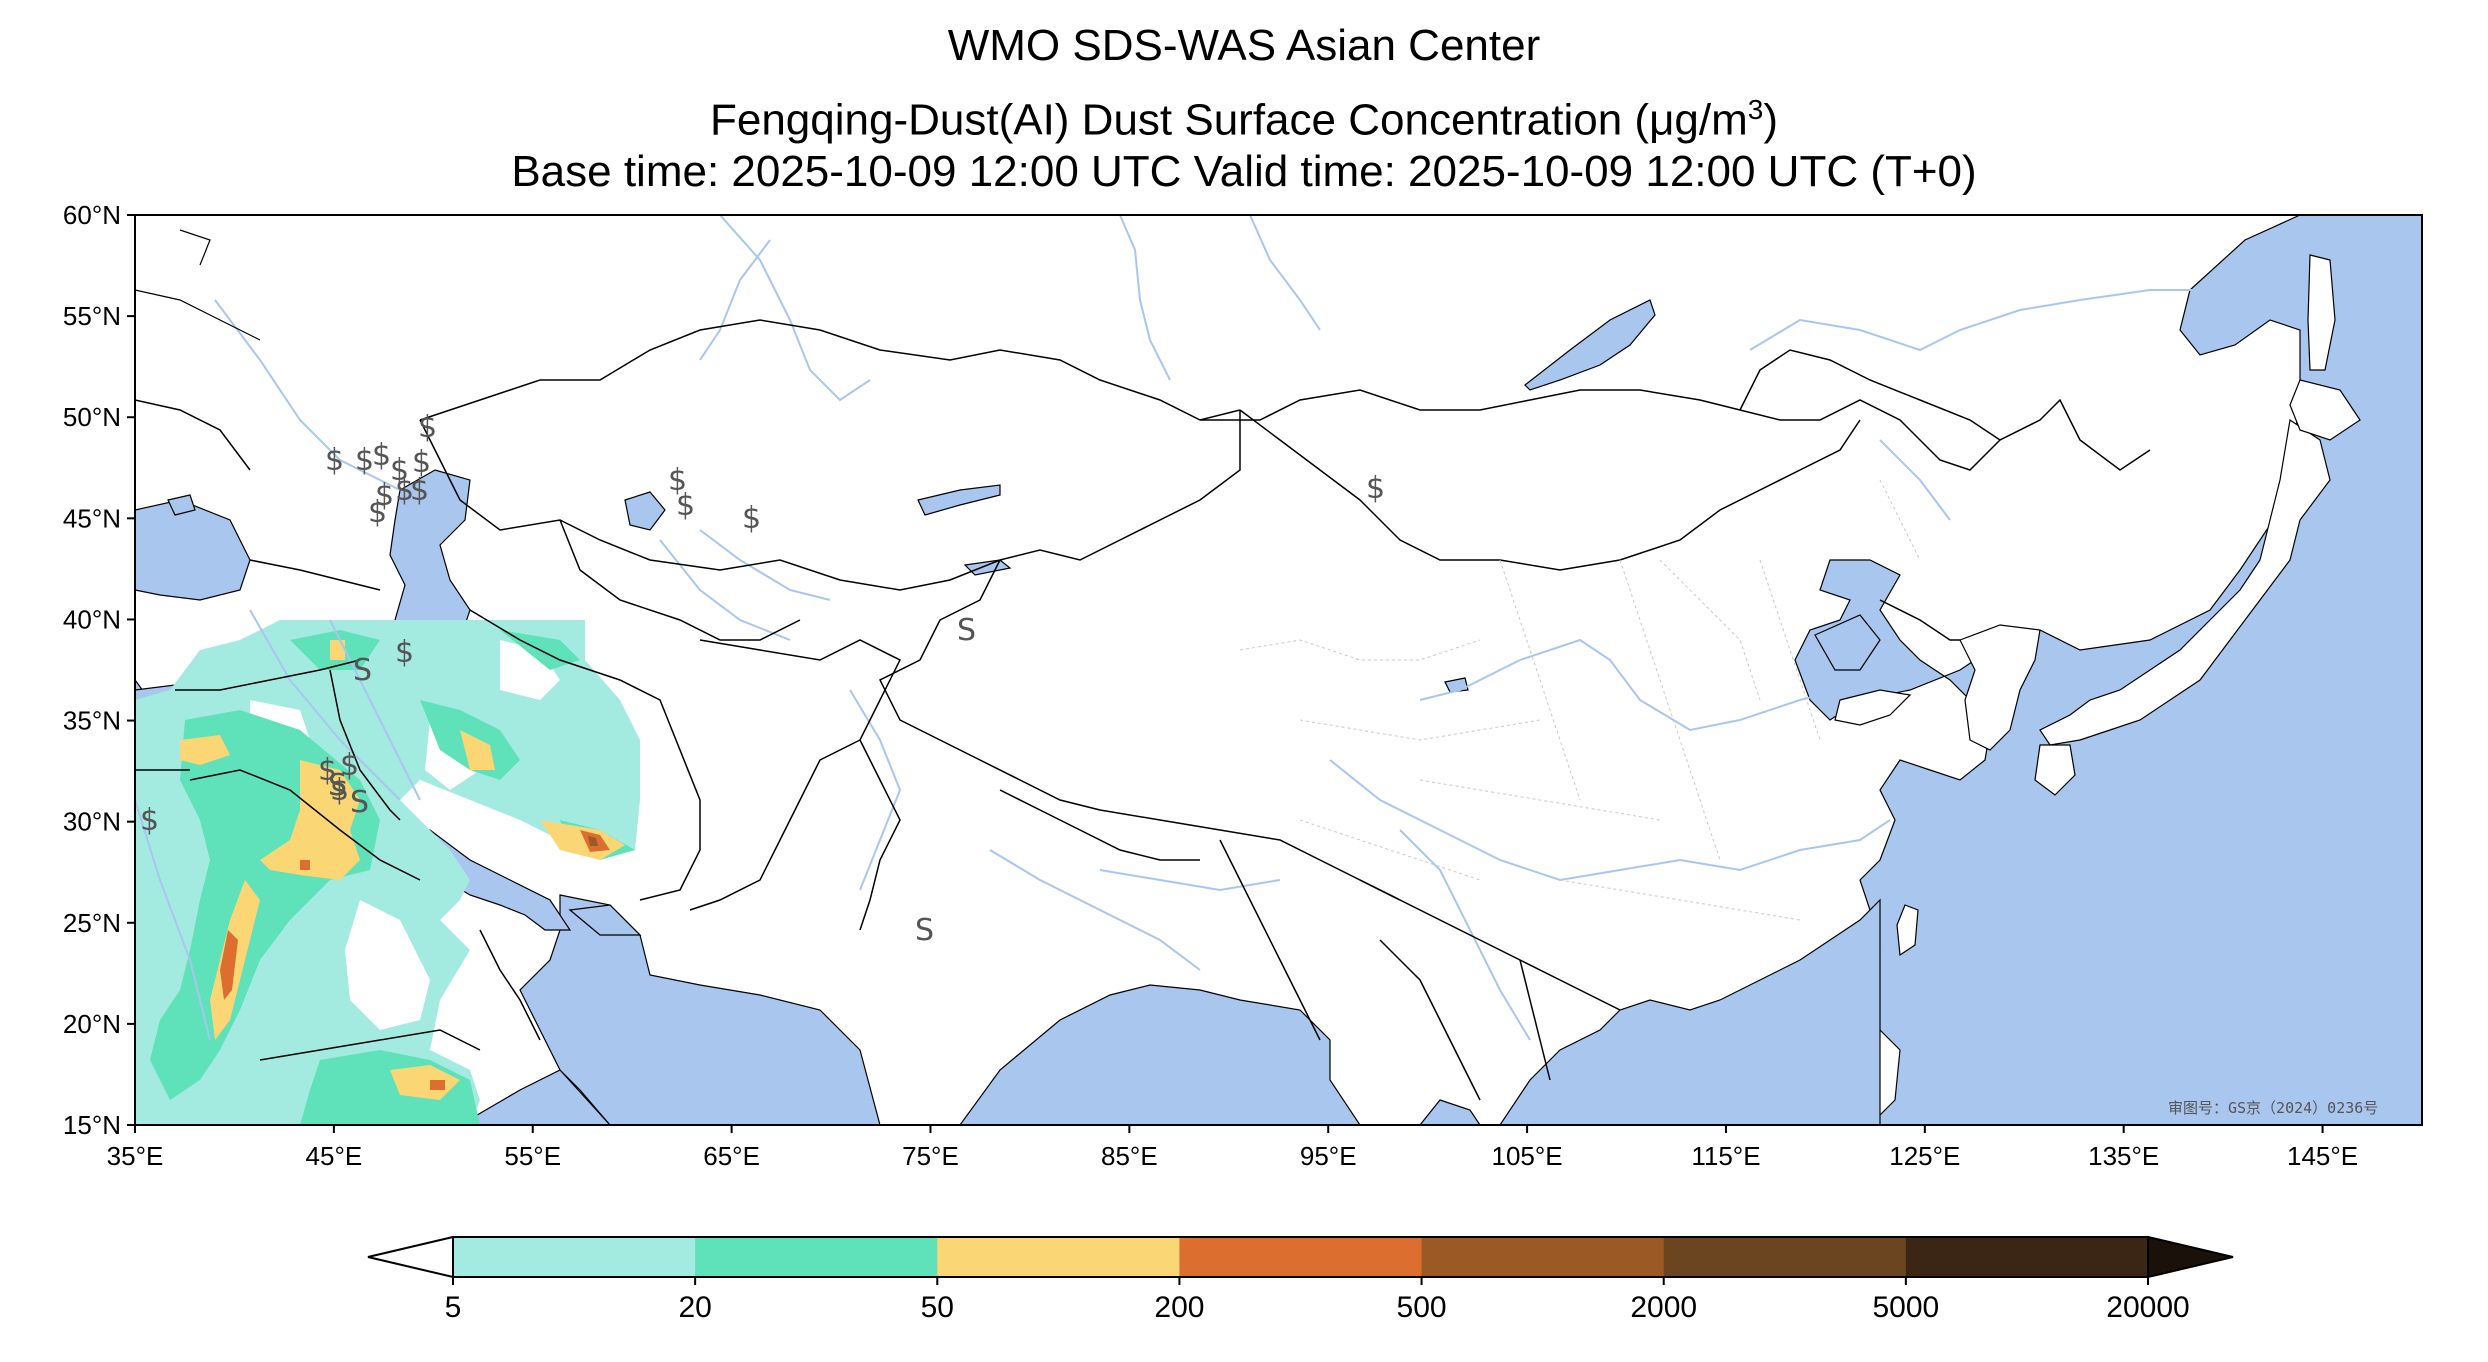  What do you see at coordinates (735, 300) in the screenshot?
I see `river-irtysh` at bounding box center [735, 300].